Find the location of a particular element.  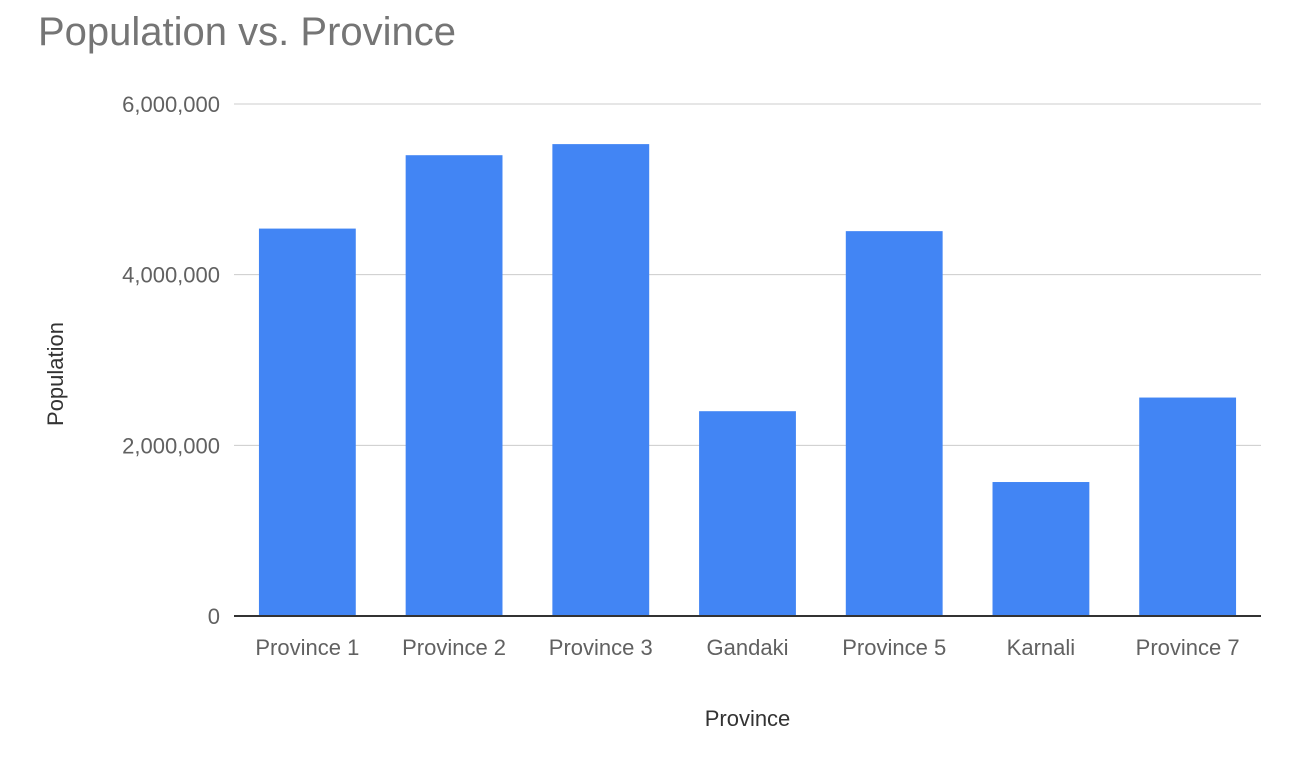

x-tick-label: Province 2 is located at coordinates (454, 647).